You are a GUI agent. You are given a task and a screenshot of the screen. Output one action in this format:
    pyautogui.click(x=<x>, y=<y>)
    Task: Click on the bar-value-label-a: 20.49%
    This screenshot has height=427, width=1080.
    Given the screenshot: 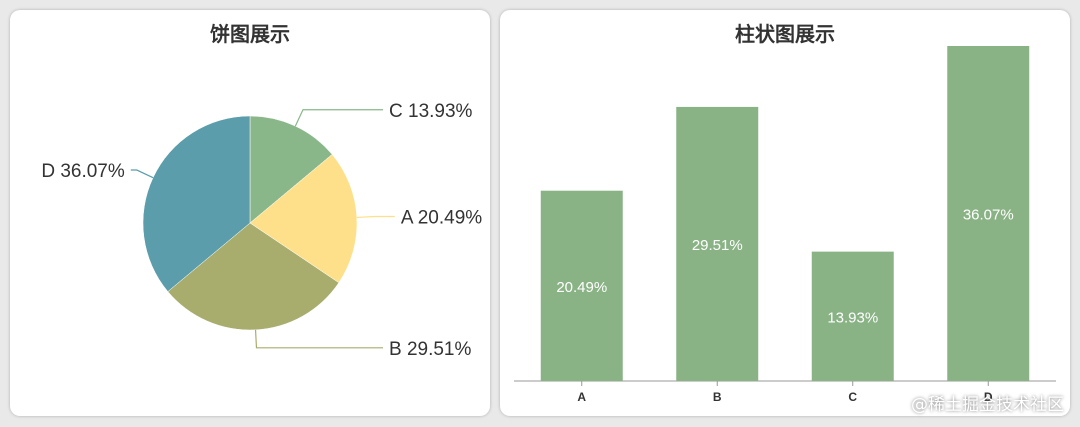 What is the action you would take?
    pyautogui.click(x=581, y=287)
    